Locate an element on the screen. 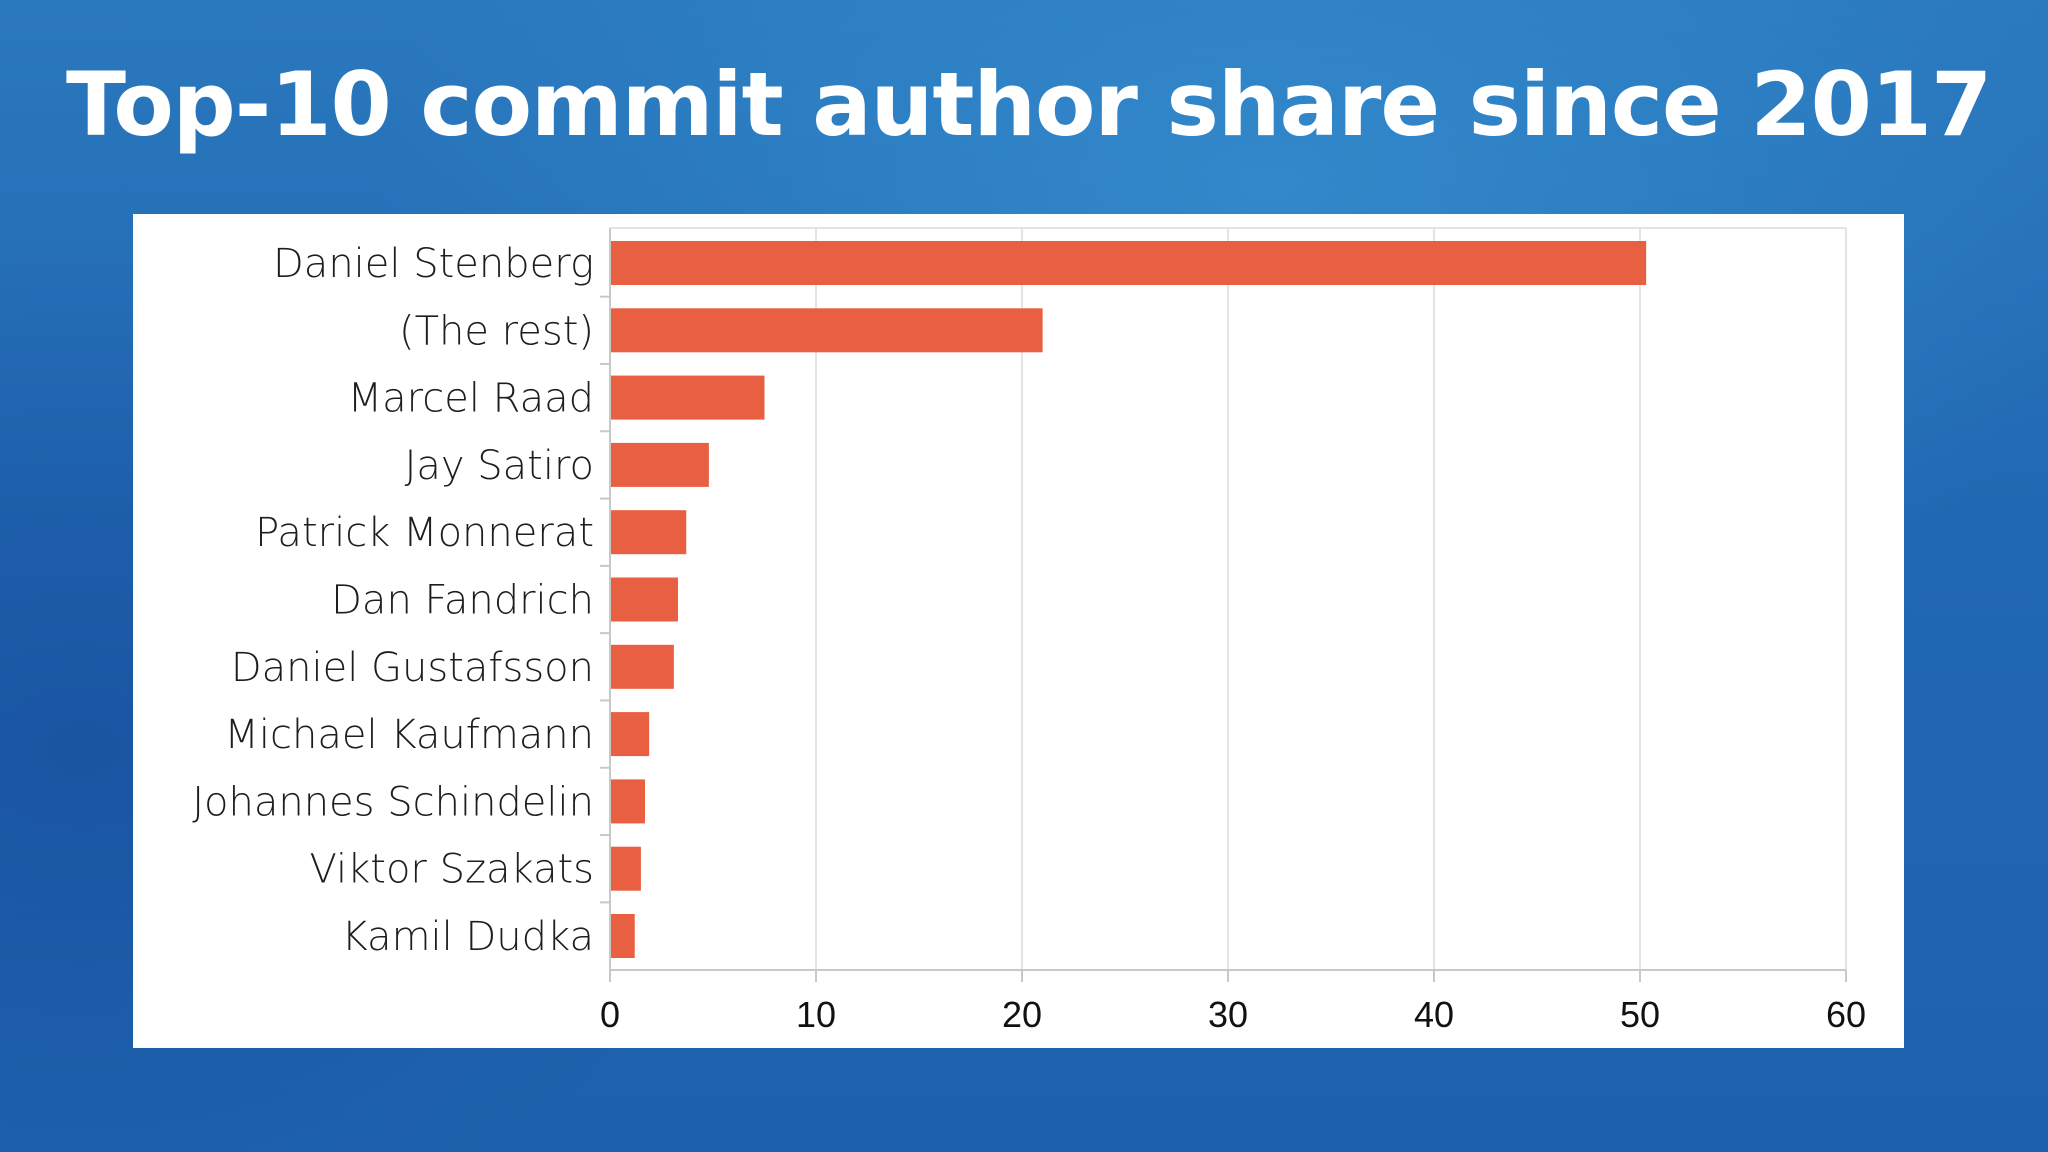  category-label: (The rest) is located at coordinates (496, 331).